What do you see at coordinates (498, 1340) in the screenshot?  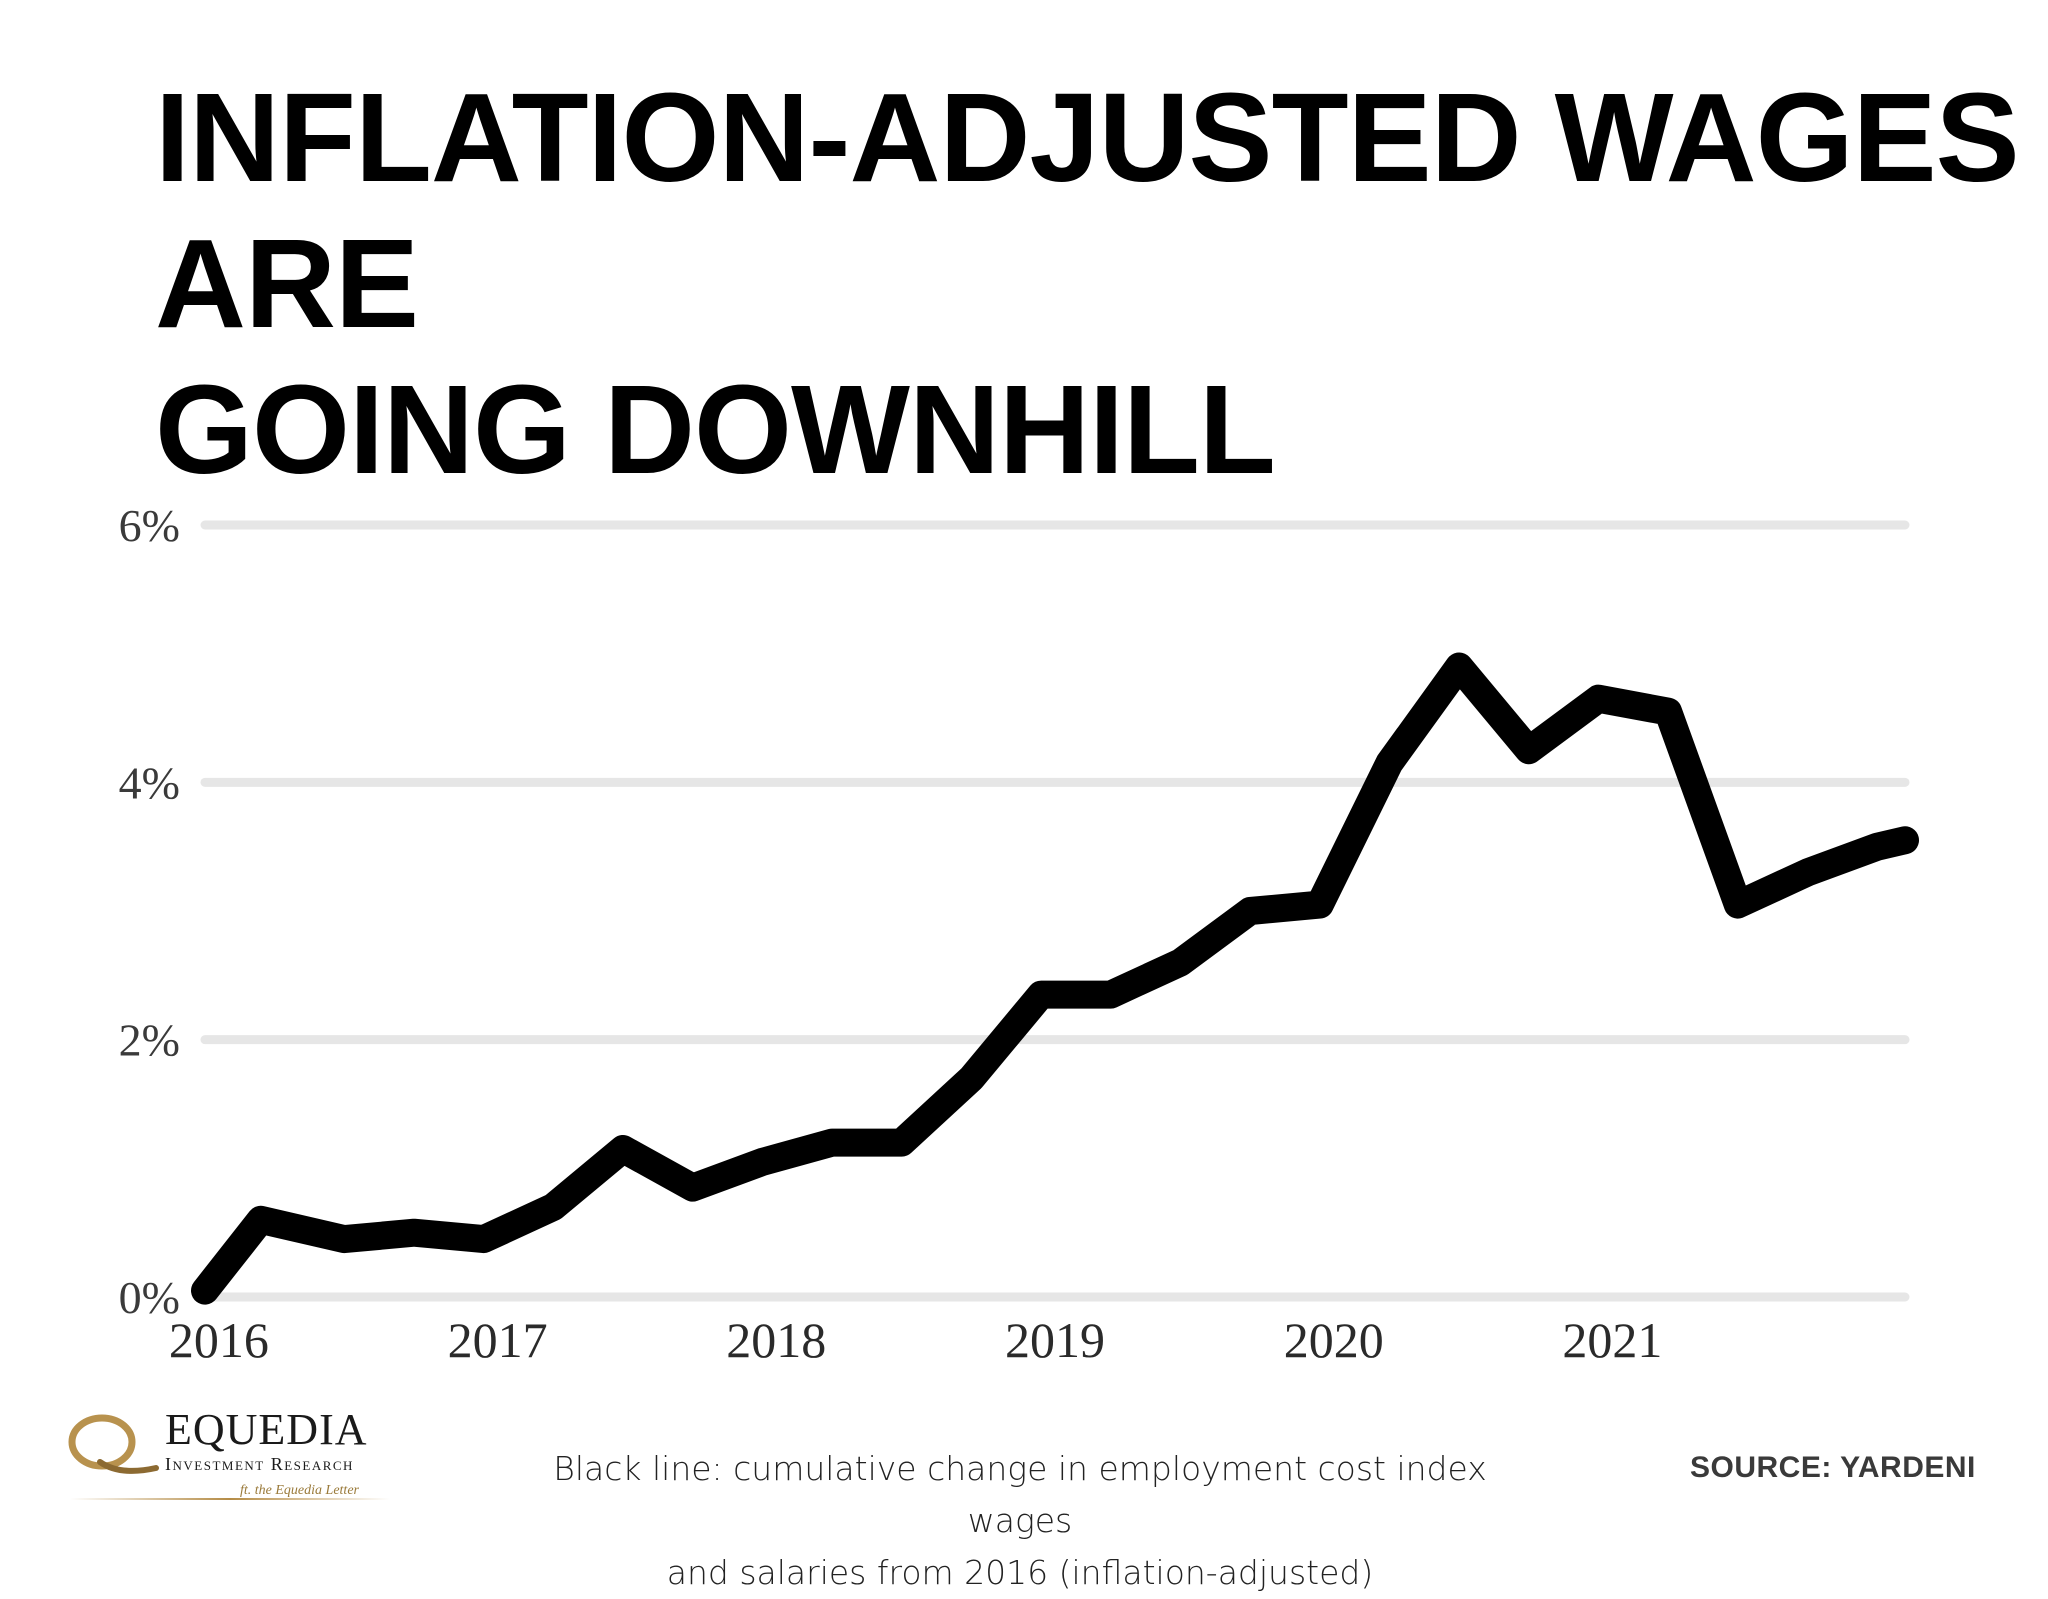 I see `x-tick-label: 2017` at bounding box center [498, 1340].